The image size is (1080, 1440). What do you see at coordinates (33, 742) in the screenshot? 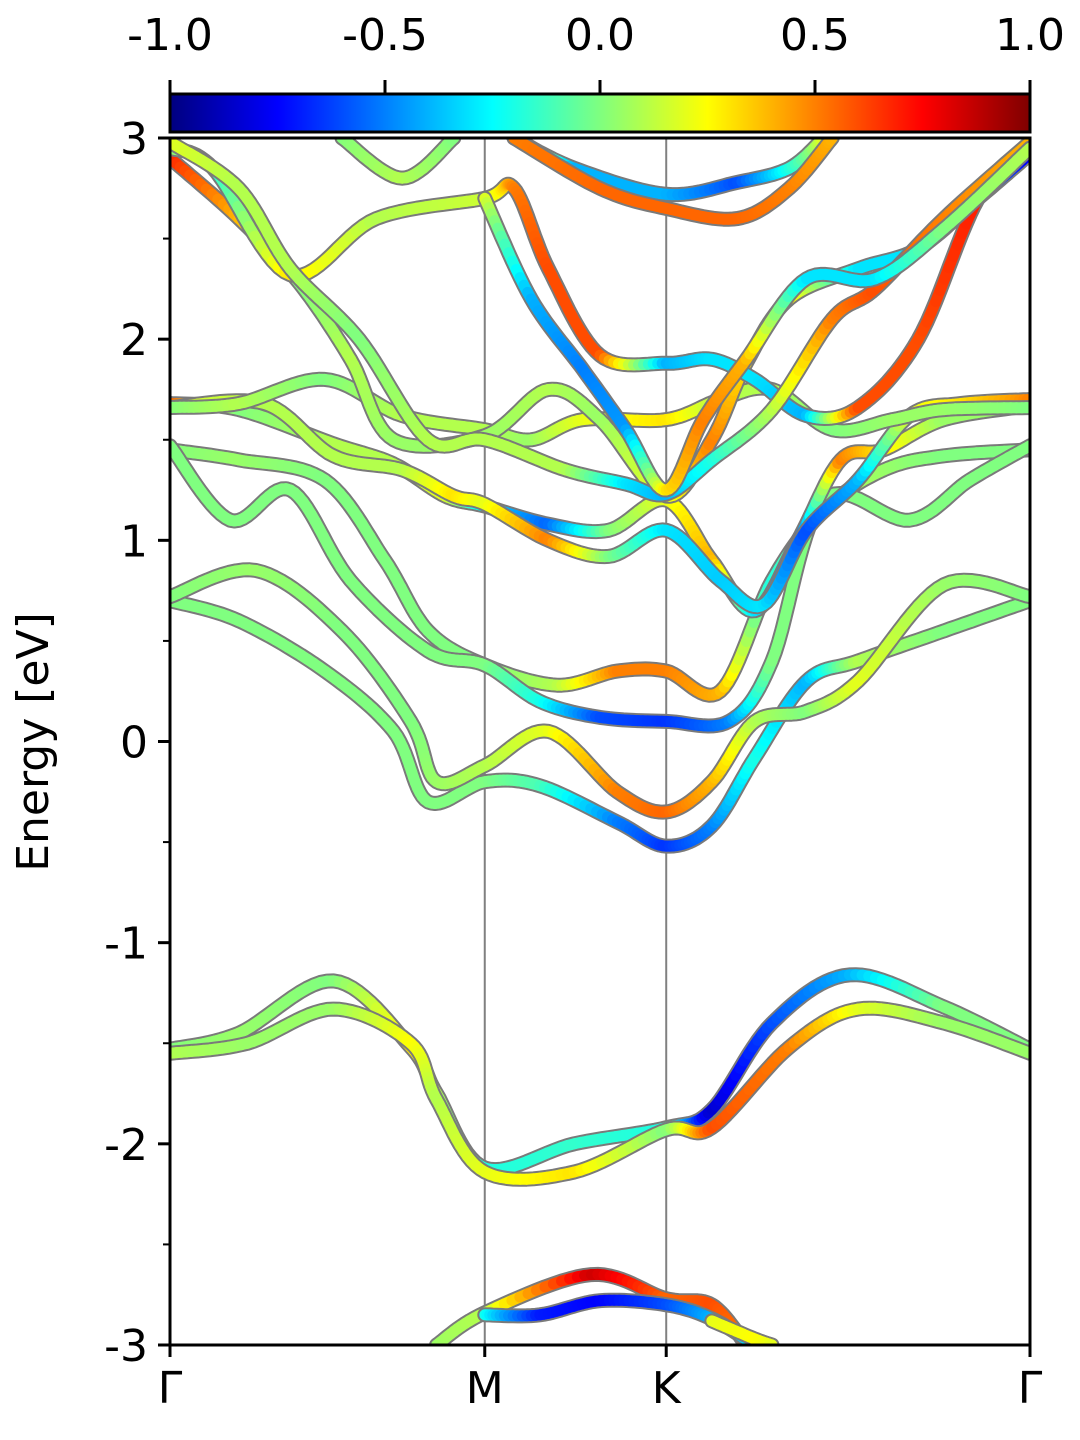
I see `y-axis-label: Energy [eV]` at bounding box center [33, 742].